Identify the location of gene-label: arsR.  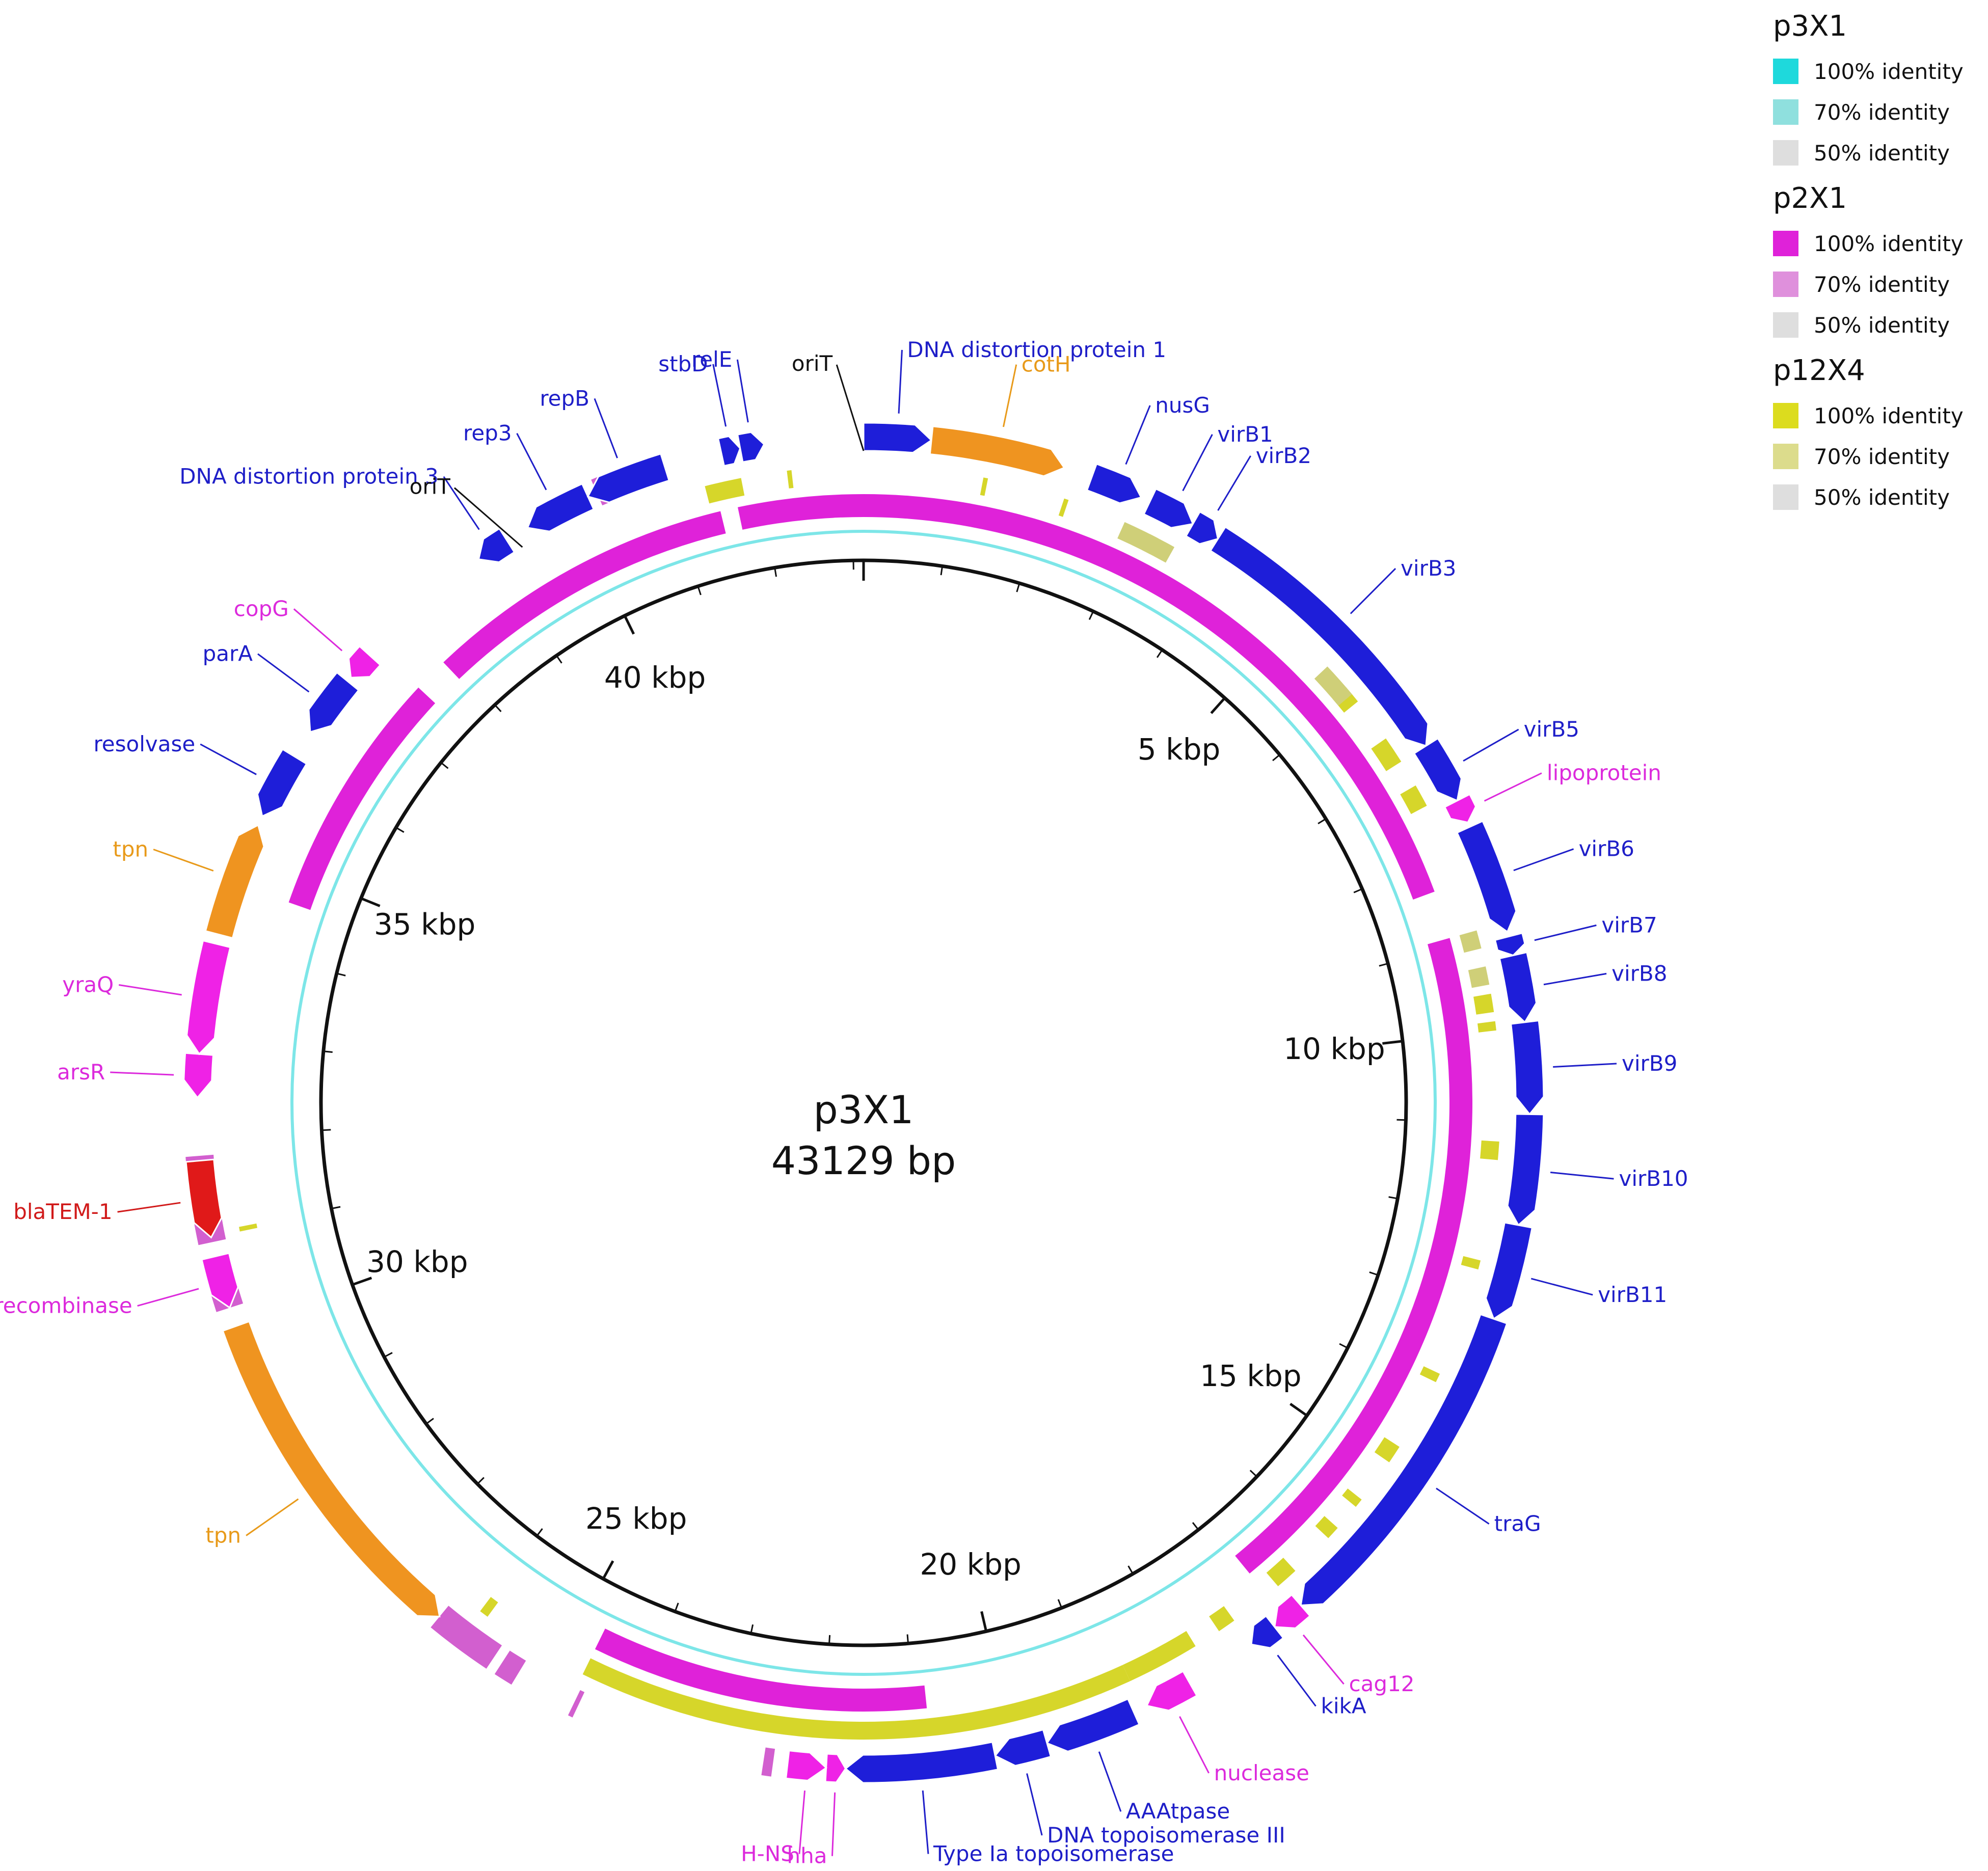
(81, 1072).